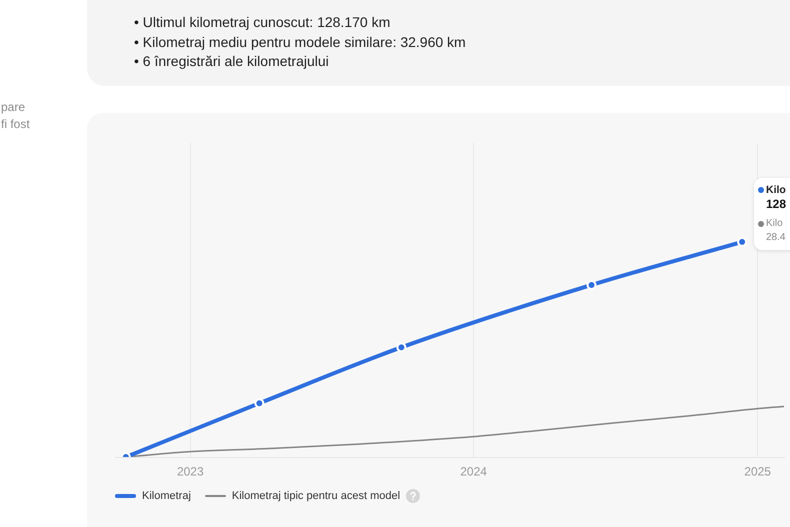 Image resolution: width=790 pixels, height=527 pixels. I want to click on text: fi fost, so click(15, 124).